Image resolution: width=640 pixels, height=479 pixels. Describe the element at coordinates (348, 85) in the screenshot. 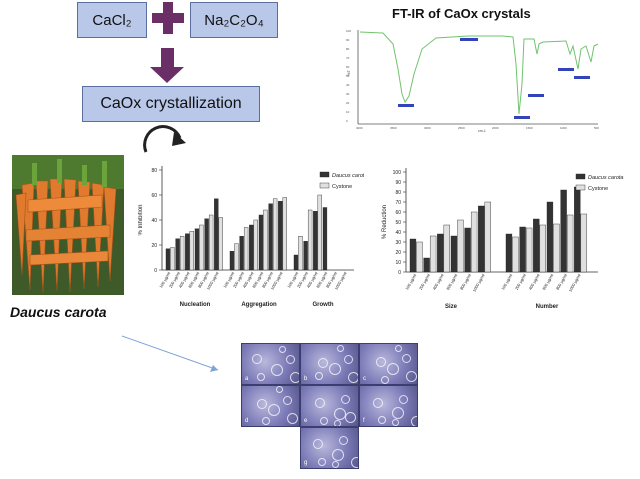

I see `ftir-y-tick: 40` at that location.